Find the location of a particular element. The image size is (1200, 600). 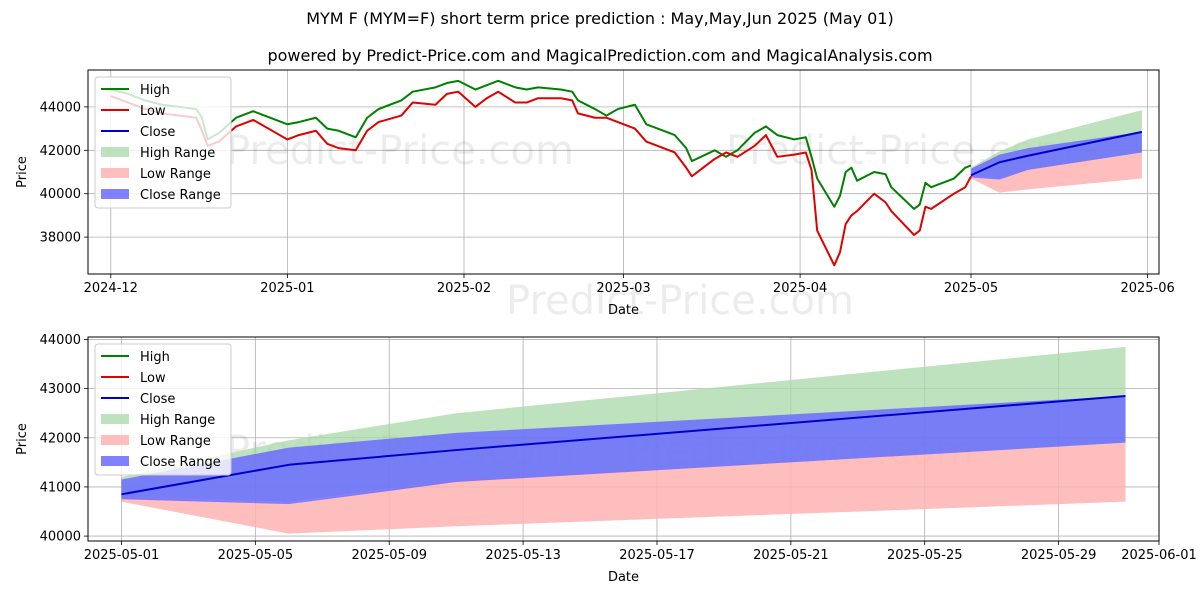

x-tick-label: 2025-02 is located at coordinates (464, 288).